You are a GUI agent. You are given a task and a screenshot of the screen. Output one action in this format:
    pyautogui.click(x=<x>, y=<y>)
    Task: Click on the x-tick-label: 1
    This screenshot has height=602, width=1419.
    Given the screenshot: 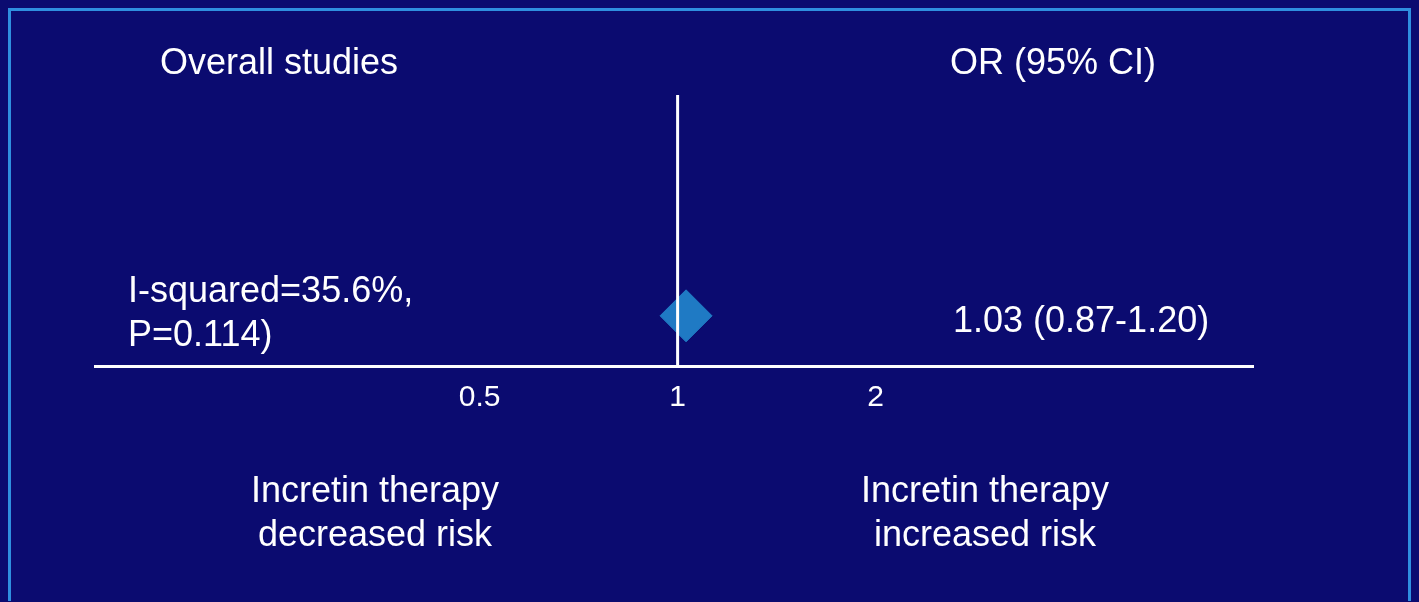 What is the action you would take?
    pyautogui.click(x=677, y=396)
    